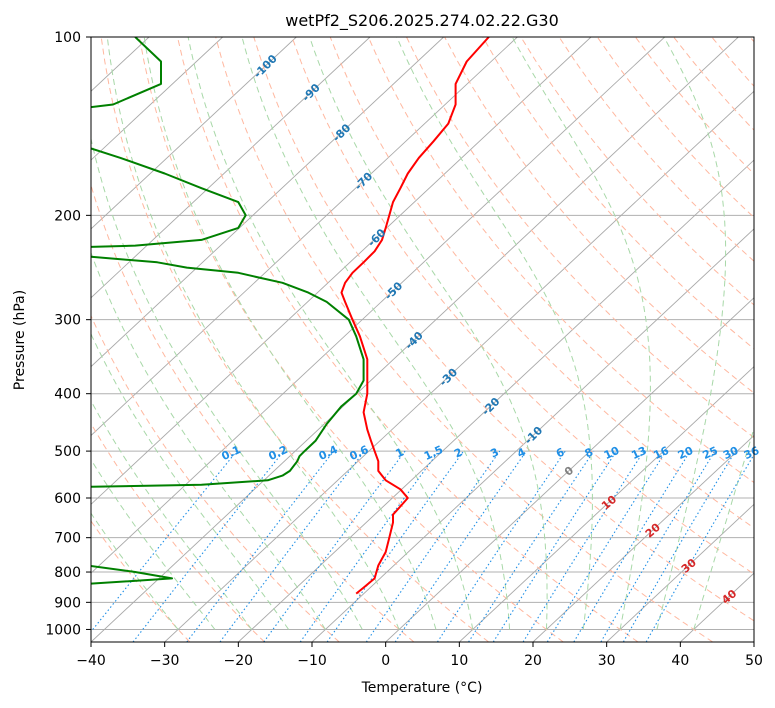  I want to click on y-tick-label: 200, so click(67, 216).